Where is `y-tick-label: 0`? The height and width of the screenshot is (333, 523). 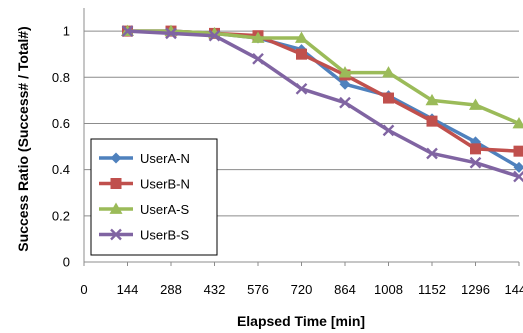
y-tick-label: 0 is located at coordinates (66, 262).